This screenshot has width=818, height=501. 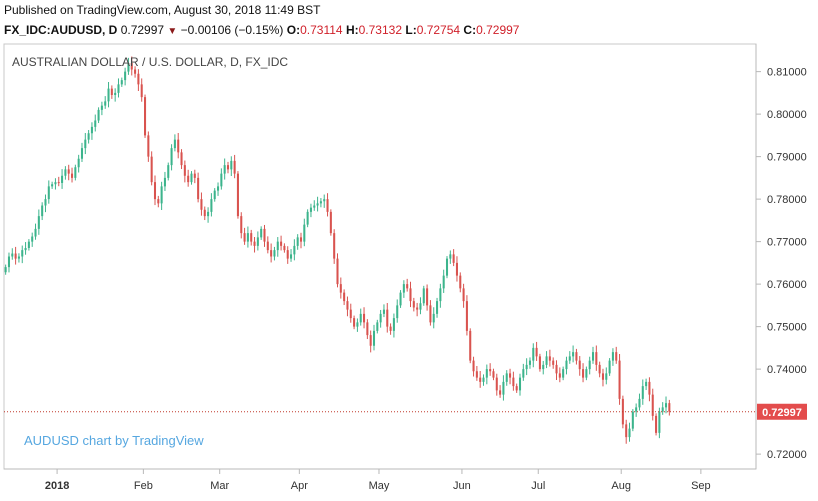 I want to click on price-tick-label: 0.75000, so click(x=787, y=328).